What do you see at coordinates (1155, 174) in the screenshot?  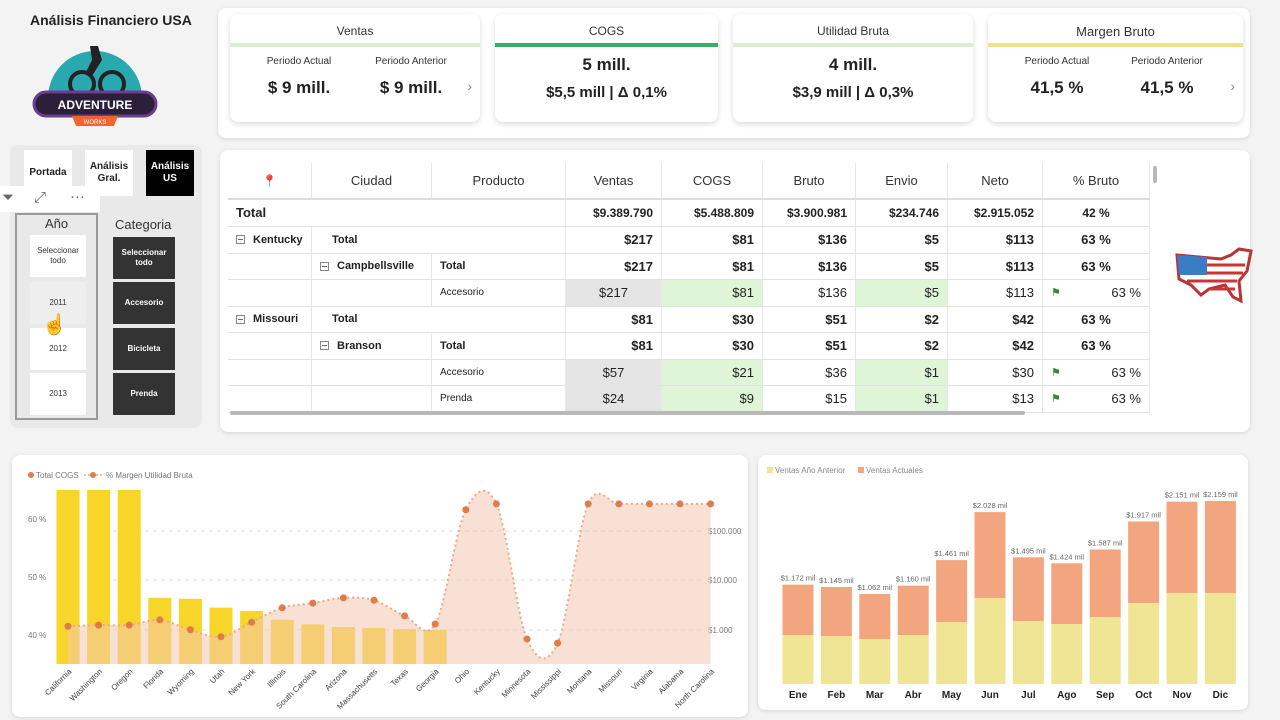 I see `vertical-scrollbar` at bounding box center [1155, 174].